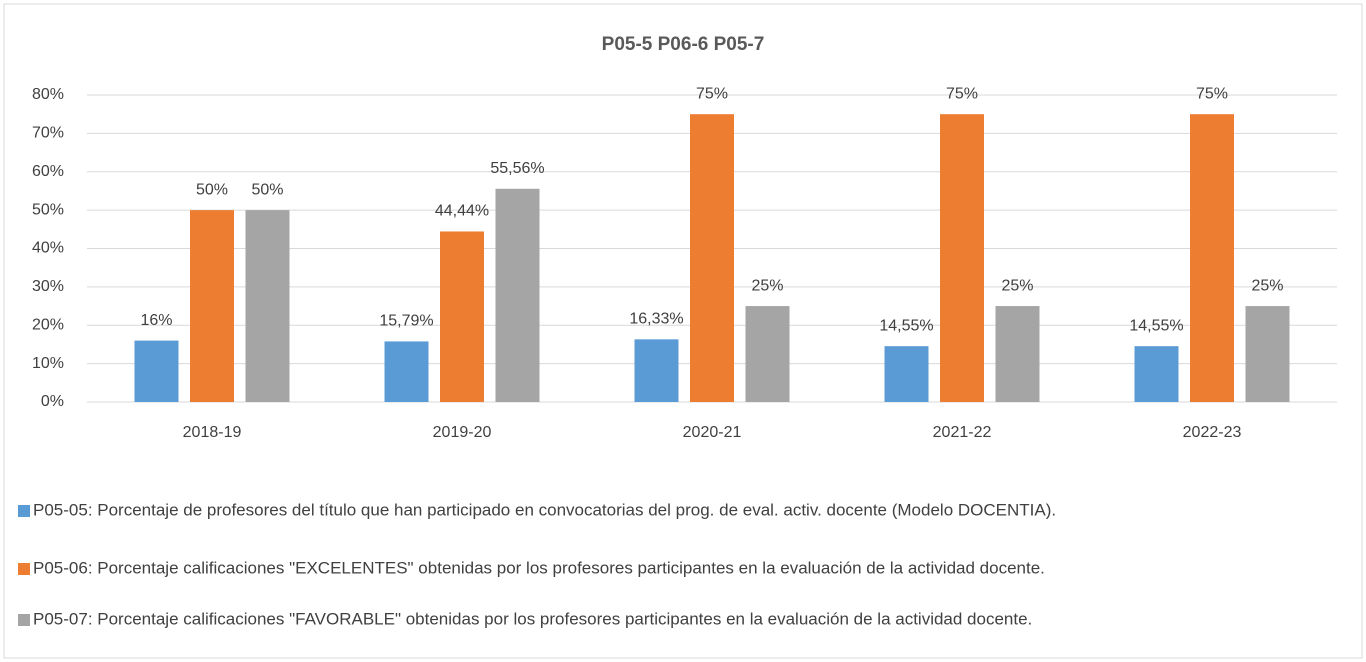 This screenshot has width=1366, height=662. What do you see at coordinates (48, 286) in the screenshot?
I see `y-tick-label: 30%` at bounding box center [48, 286].